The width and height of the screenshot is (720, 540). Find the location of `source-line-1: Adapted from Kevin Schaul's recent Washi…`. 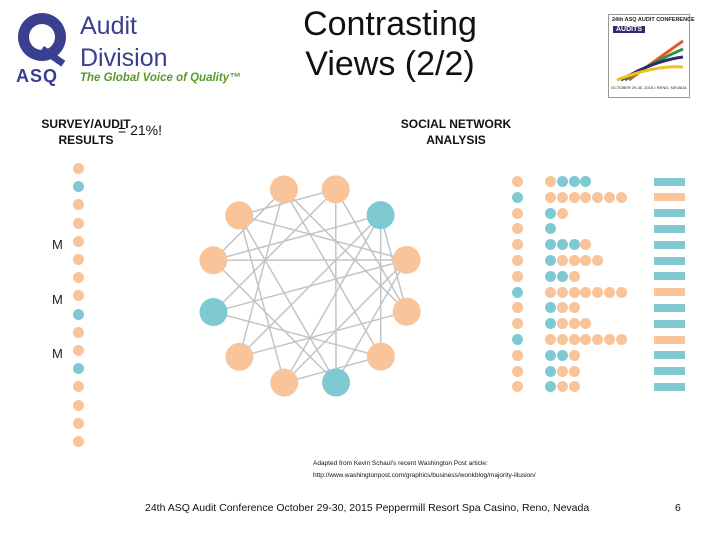

source-line-1: Adapted from Kevin Schaul's recent Washi… is located at coordinates (400, 463).